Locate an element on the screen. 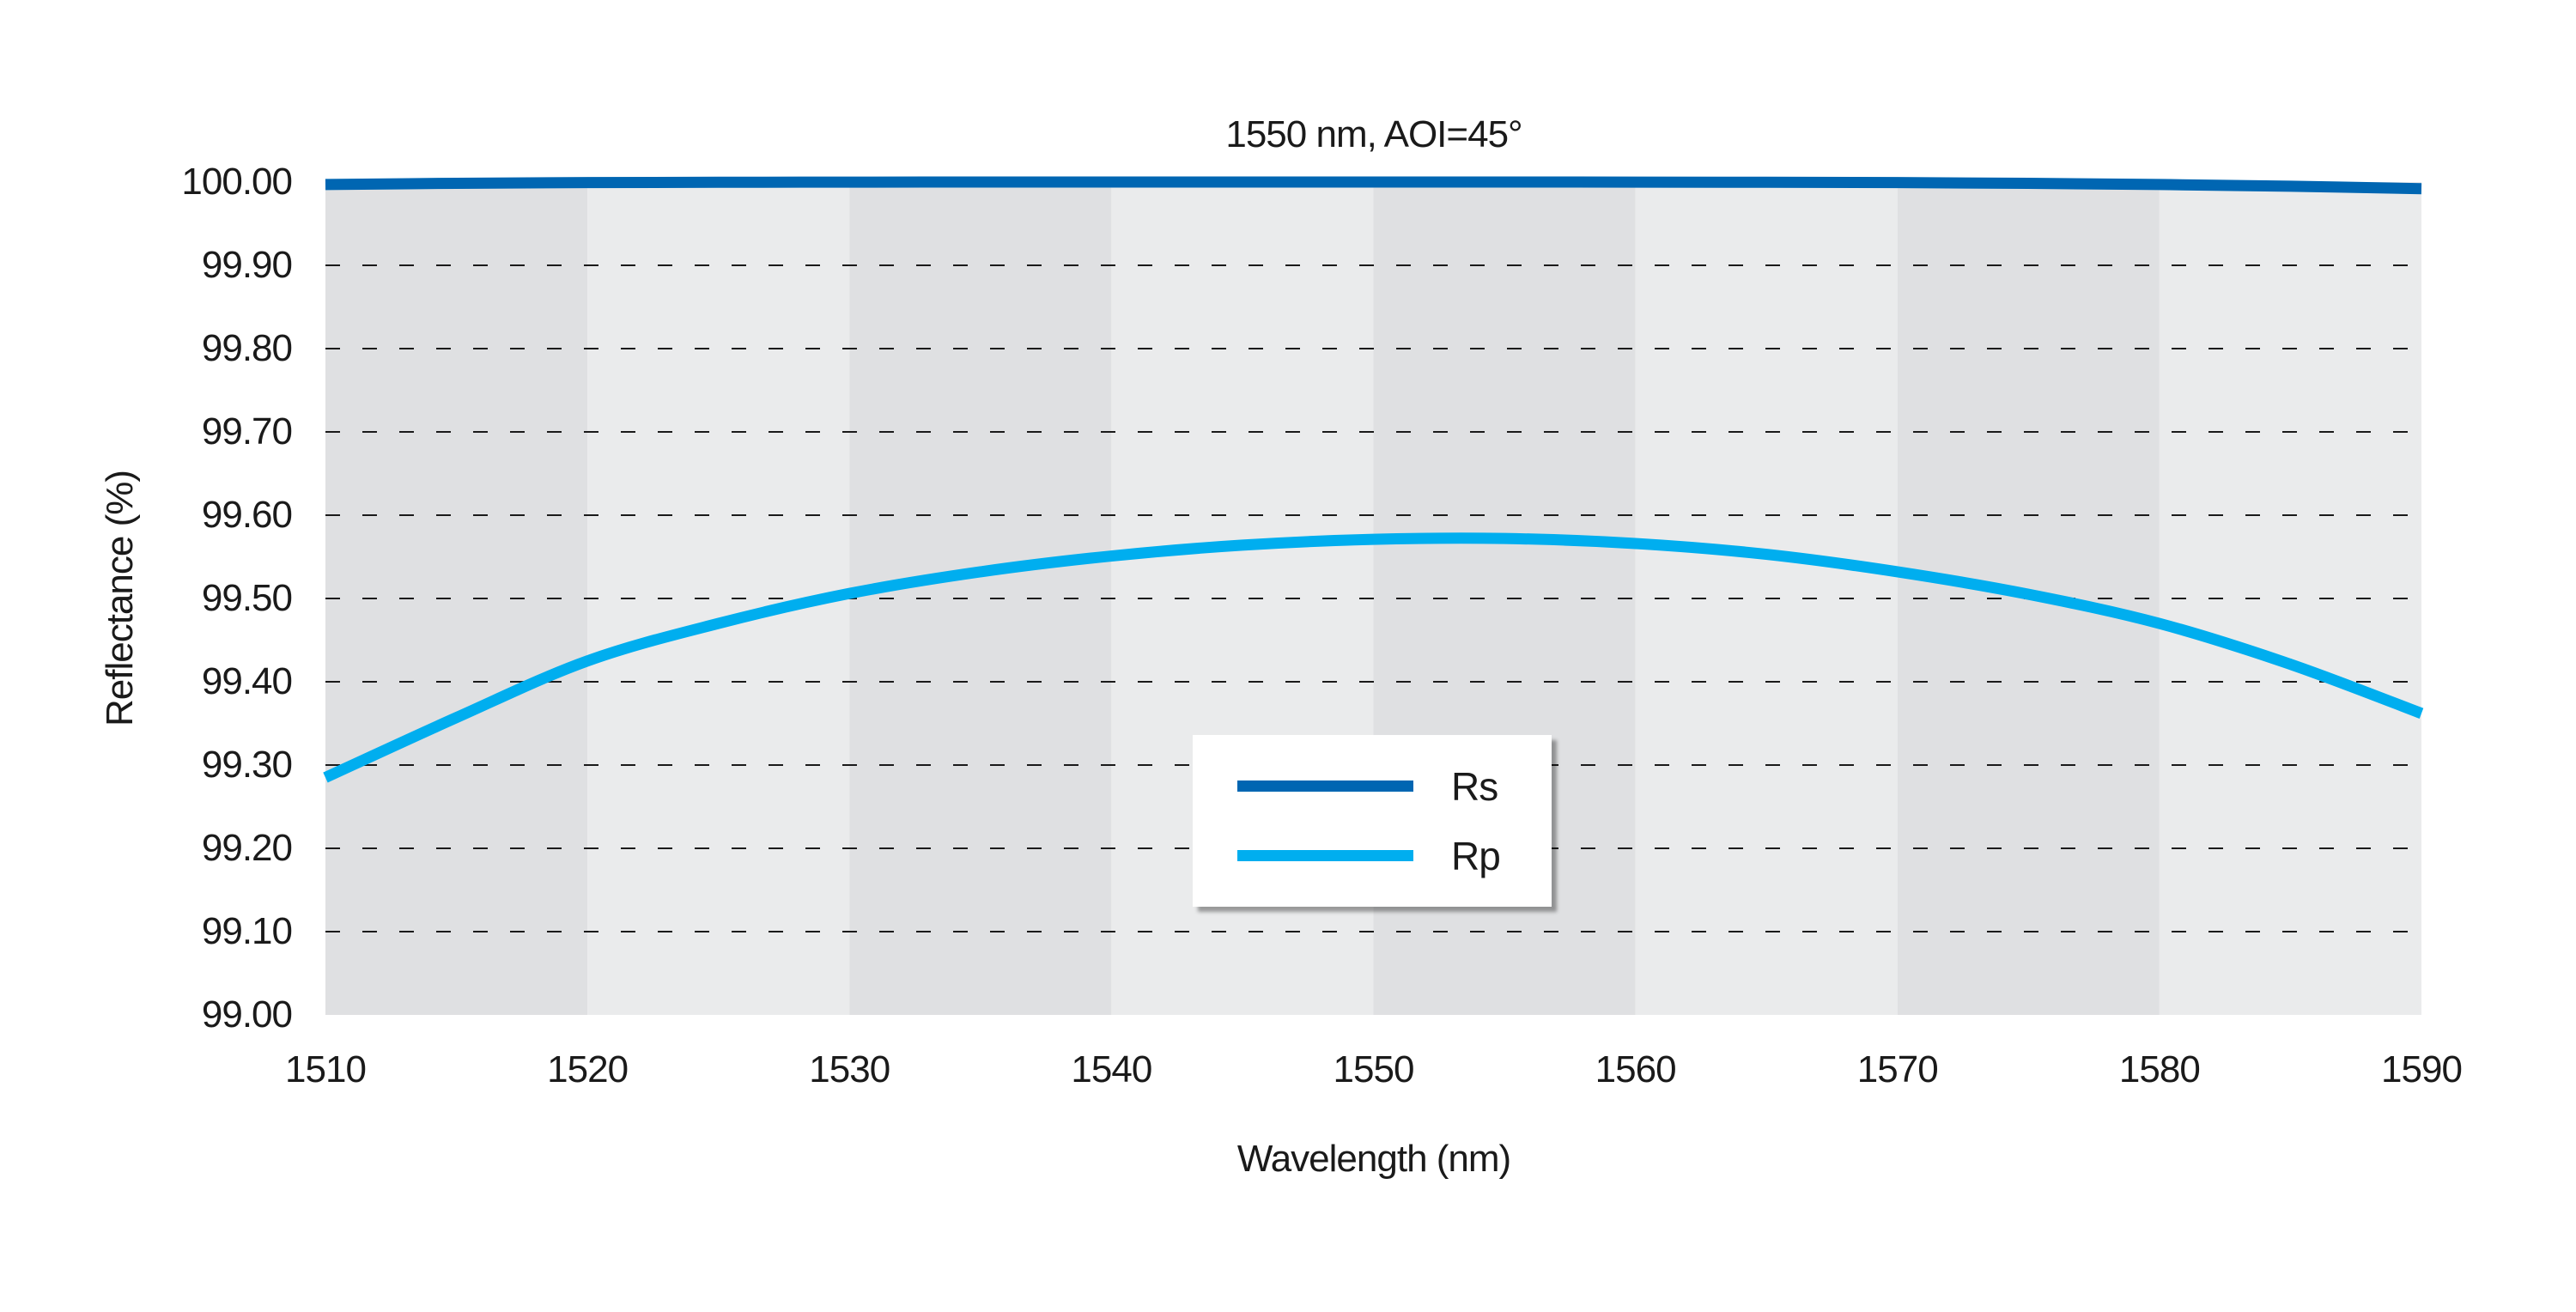 This screenshot has height=1312, width=2576. y-tick-label: 99.40 is located at coordinates (247, 681).